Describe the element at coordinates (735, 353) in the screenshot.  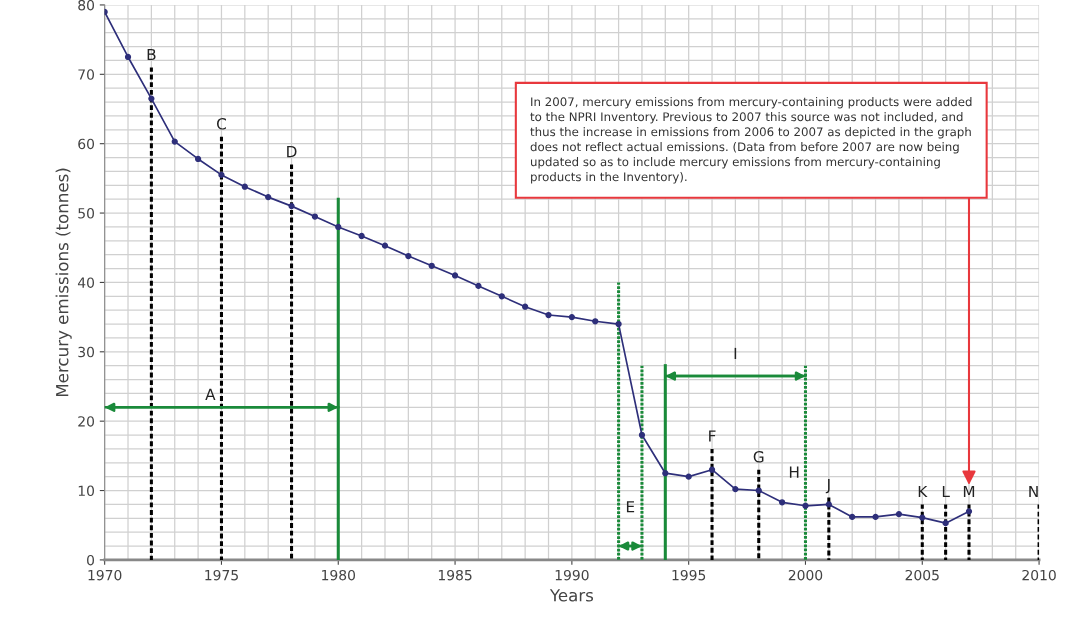
I see `annotation: I` at that location.